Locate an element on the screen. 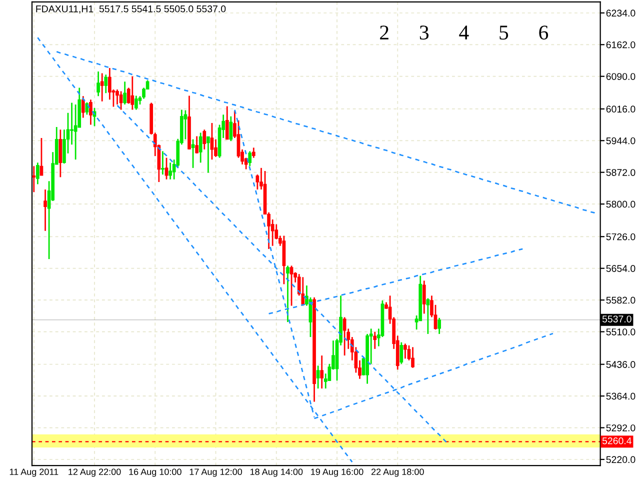 Image resolution: width=640 pixels, height=480 pixels. y-tick-label: 5220.0 is located at coordinates (621, 460).